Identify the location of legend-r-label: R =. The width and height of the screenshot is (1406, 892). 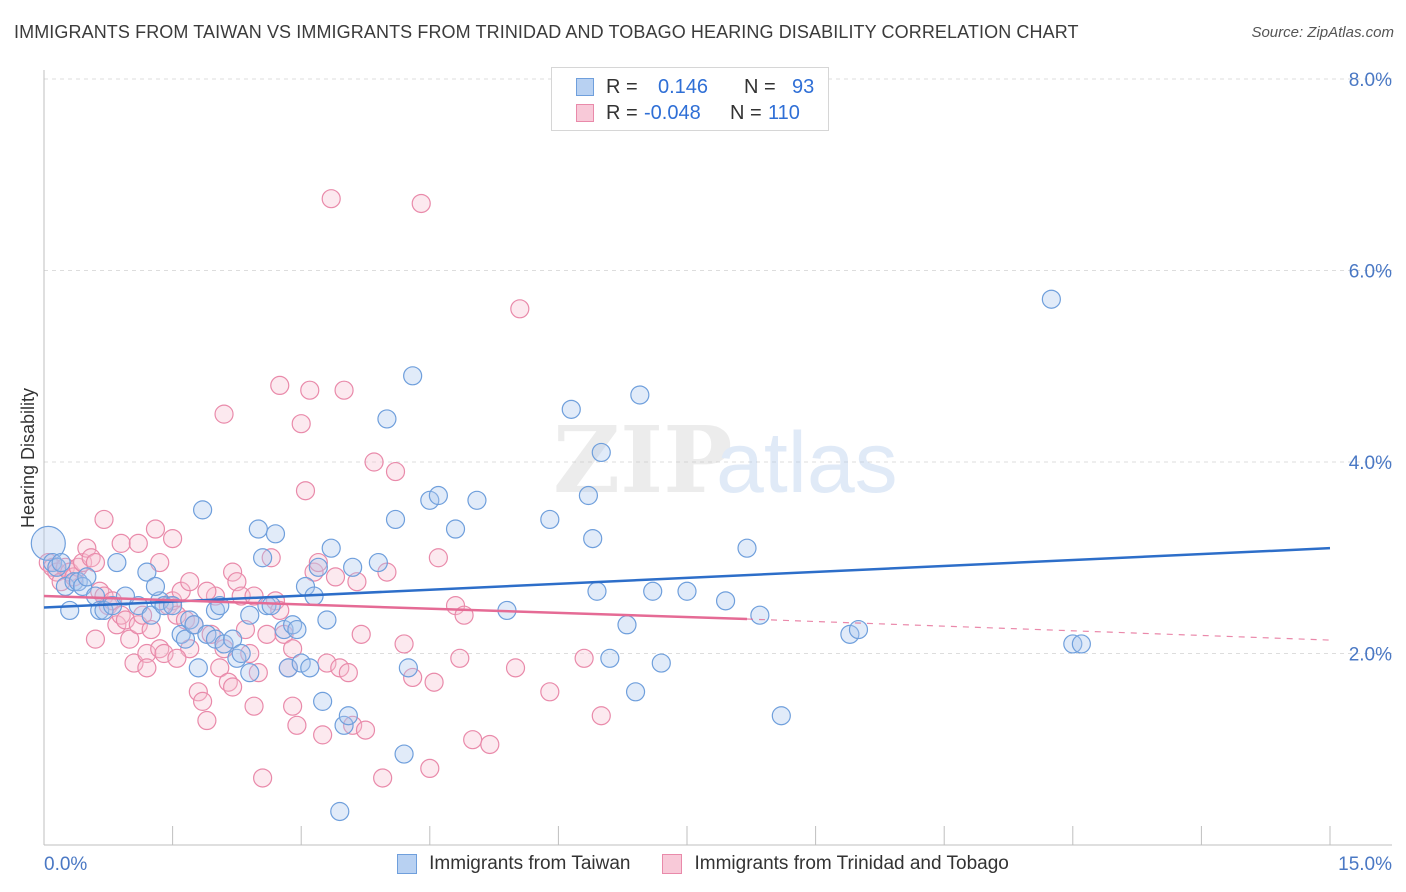
(622, 86).